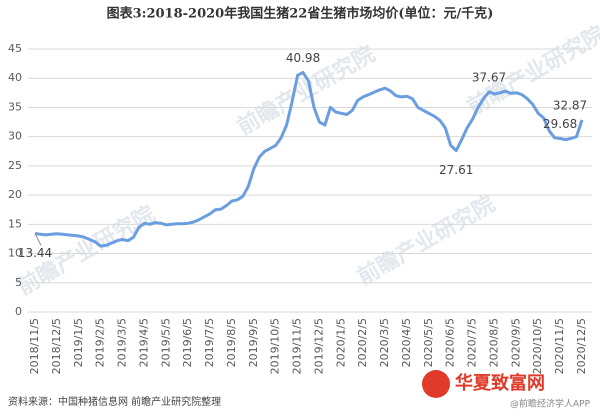 The image size is (600, 417). What do you see at coordinates (15, 165) in the screenshot?
I see `y-tick-label: 25` at bounding box center [15, 165].